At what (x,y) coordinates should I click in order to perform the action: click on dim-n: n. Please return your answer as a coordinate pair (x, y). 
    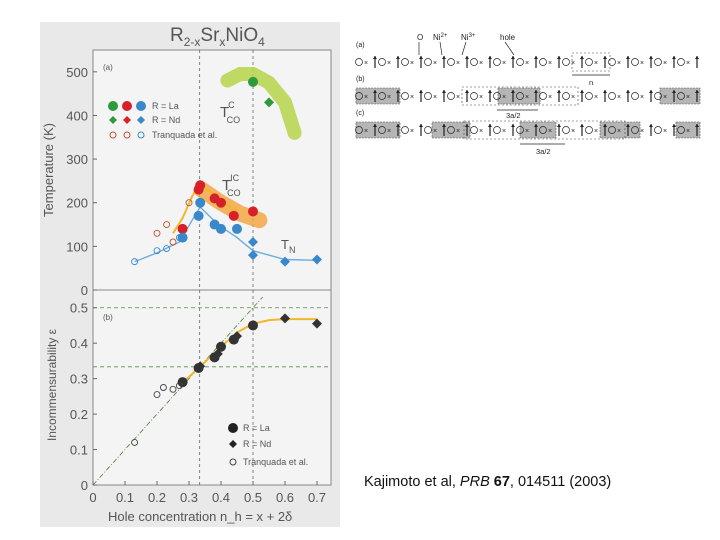
    Looking at the image, I should click on (591, 82).